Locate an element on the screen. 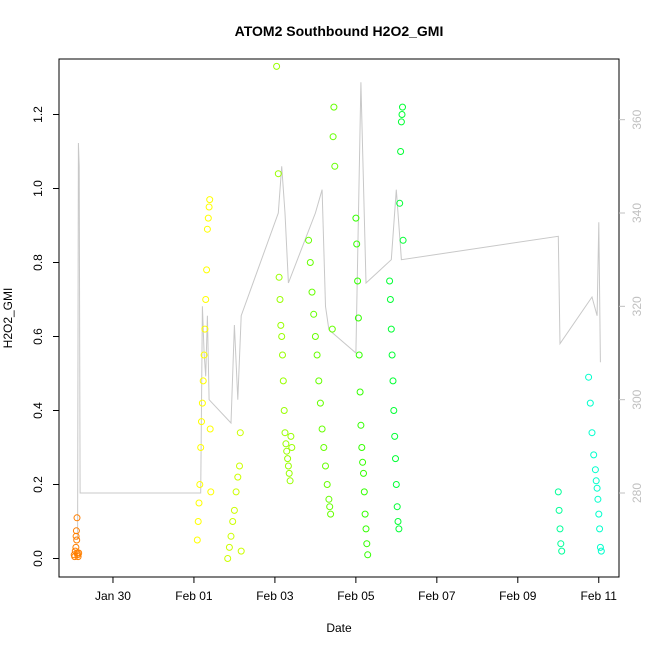 The height and width of the screenshot is (650, 650). x-axis-label: Date is located at coordinates (339, 628).